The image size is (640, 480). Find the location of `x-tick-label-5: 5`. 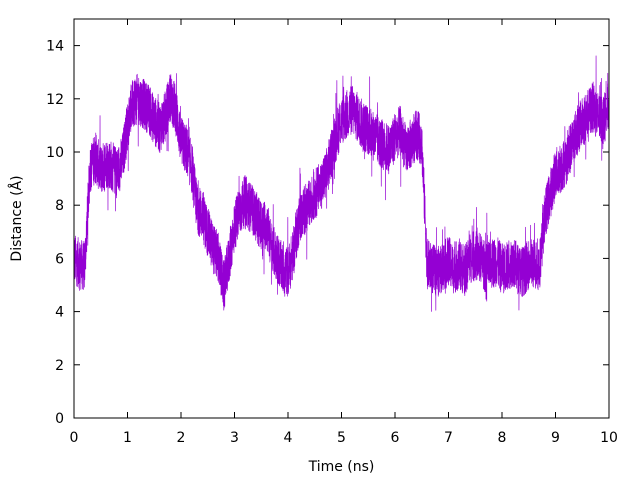

x-tick-label-5: 5 is located at coordinates (341, 438).